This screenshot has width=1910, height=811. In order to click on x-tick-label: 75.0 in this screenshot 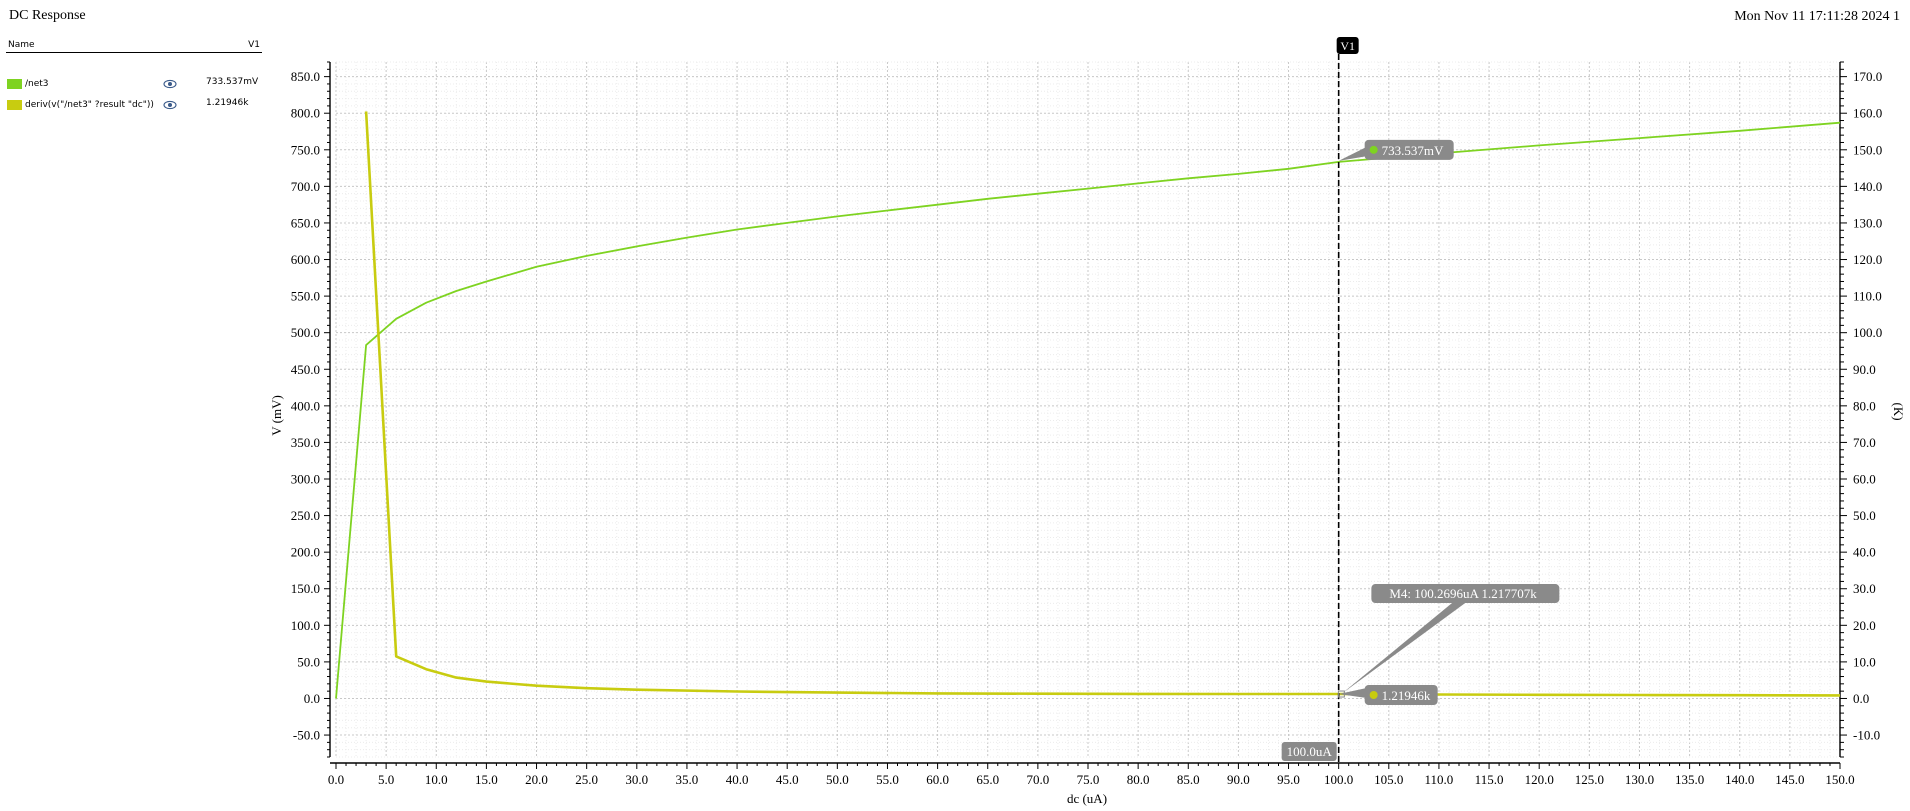, I will do `click(1088, 779)`.